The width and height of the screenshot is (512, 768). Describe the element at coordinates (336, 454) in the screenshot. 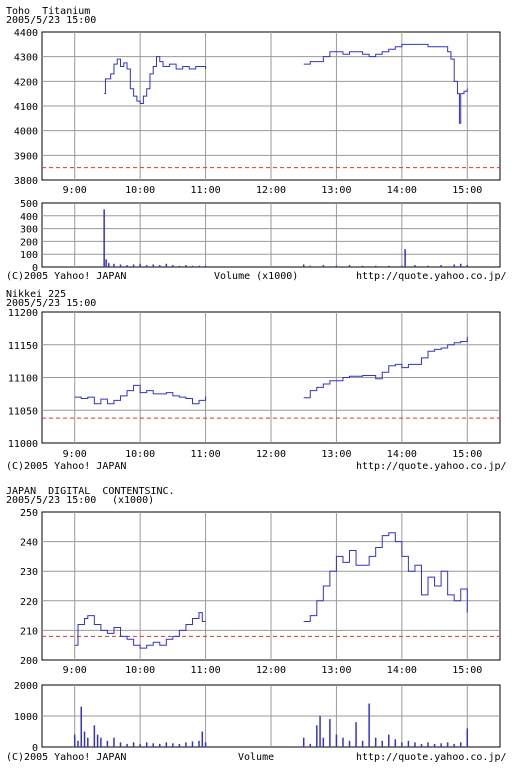

I see `chart2-xtick: 13:00` at that location.